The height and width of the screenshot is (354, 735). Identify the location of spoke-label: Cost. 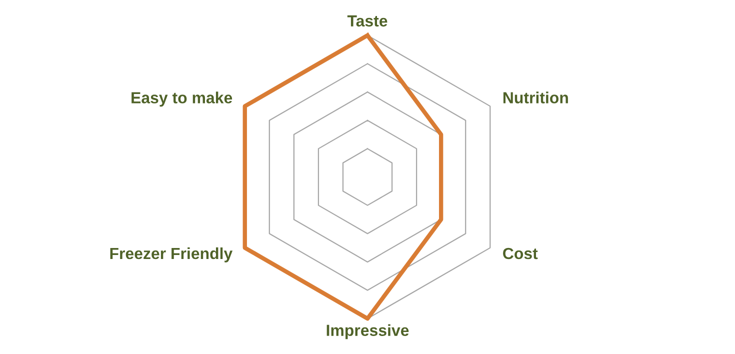
(520, 254).